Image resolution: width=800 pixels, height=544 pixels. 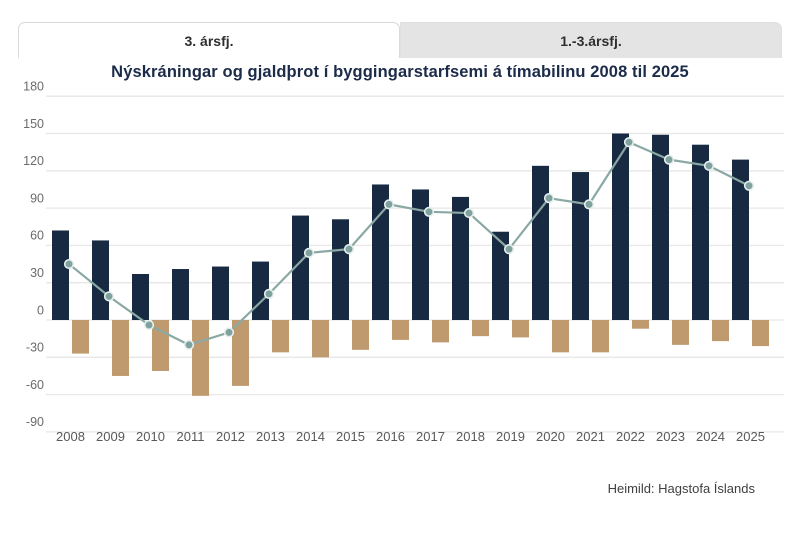 What do you see at coordinates (150, 436) in the screenshot?
I see `x-tick-label-2010: 2010` at bounding box center [150, 436].